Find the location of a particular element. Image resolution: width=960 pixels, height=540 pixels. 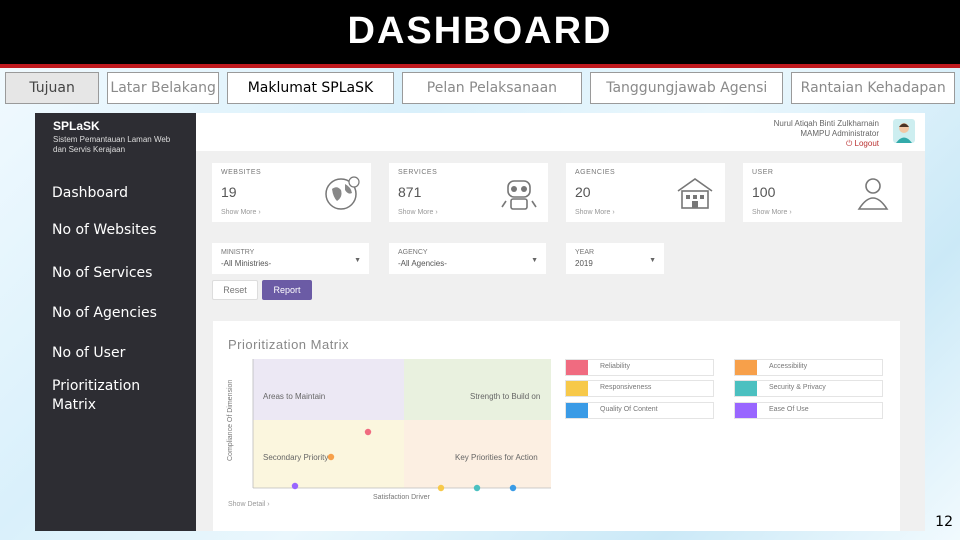

point-quality-of-content is located at coordinates (513, 488).